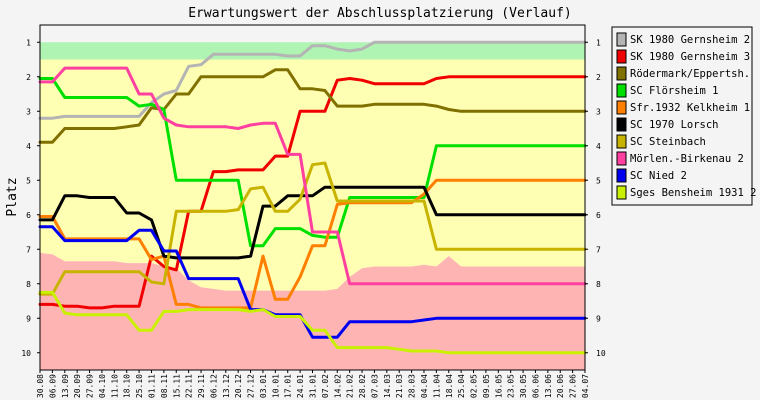 The height and width of the screenshot is (400, 760). What do you see at coordinates (399, 386) in the screenshot?
I see `x-tick-label: 21.03` at bounding box center [399, 386].